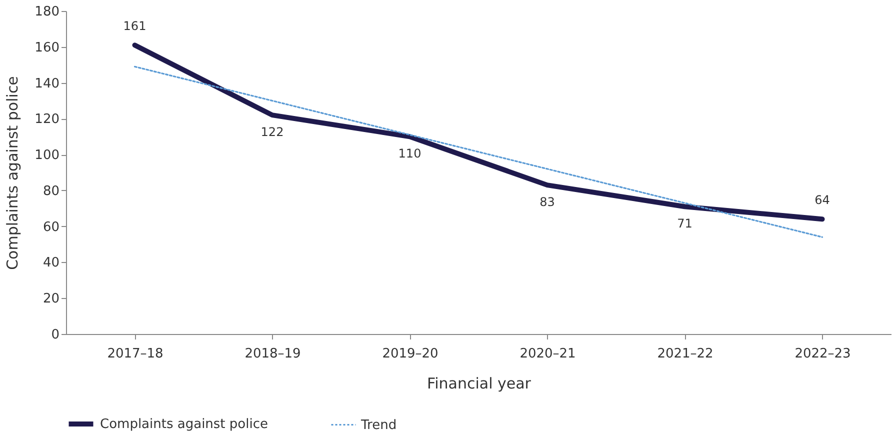 The height and width of the screenshot is (439, 896). Describe the element at coordinates (134, 26) in the screenshot. I see `data-label: 161` at that location.